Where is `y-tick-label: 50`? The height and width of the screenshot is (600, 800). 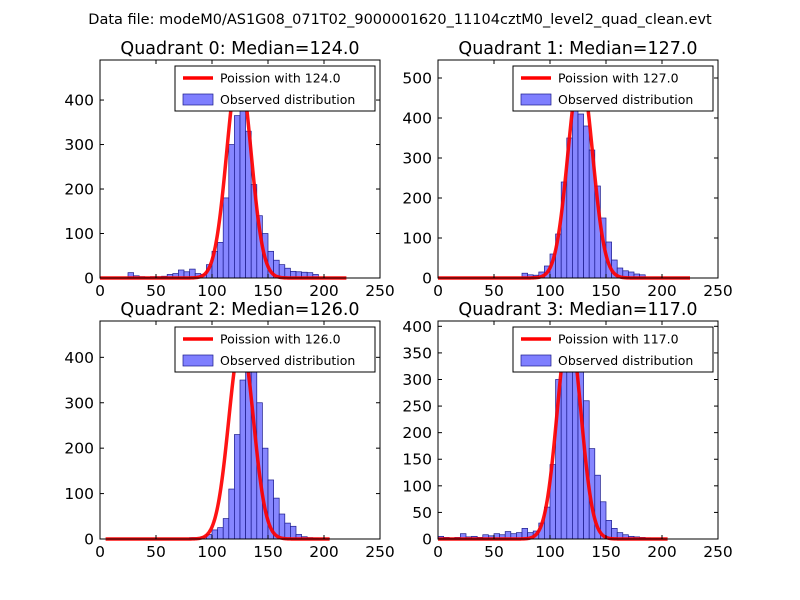 y-tick-label: 50 is located at coordinates (422, 513).